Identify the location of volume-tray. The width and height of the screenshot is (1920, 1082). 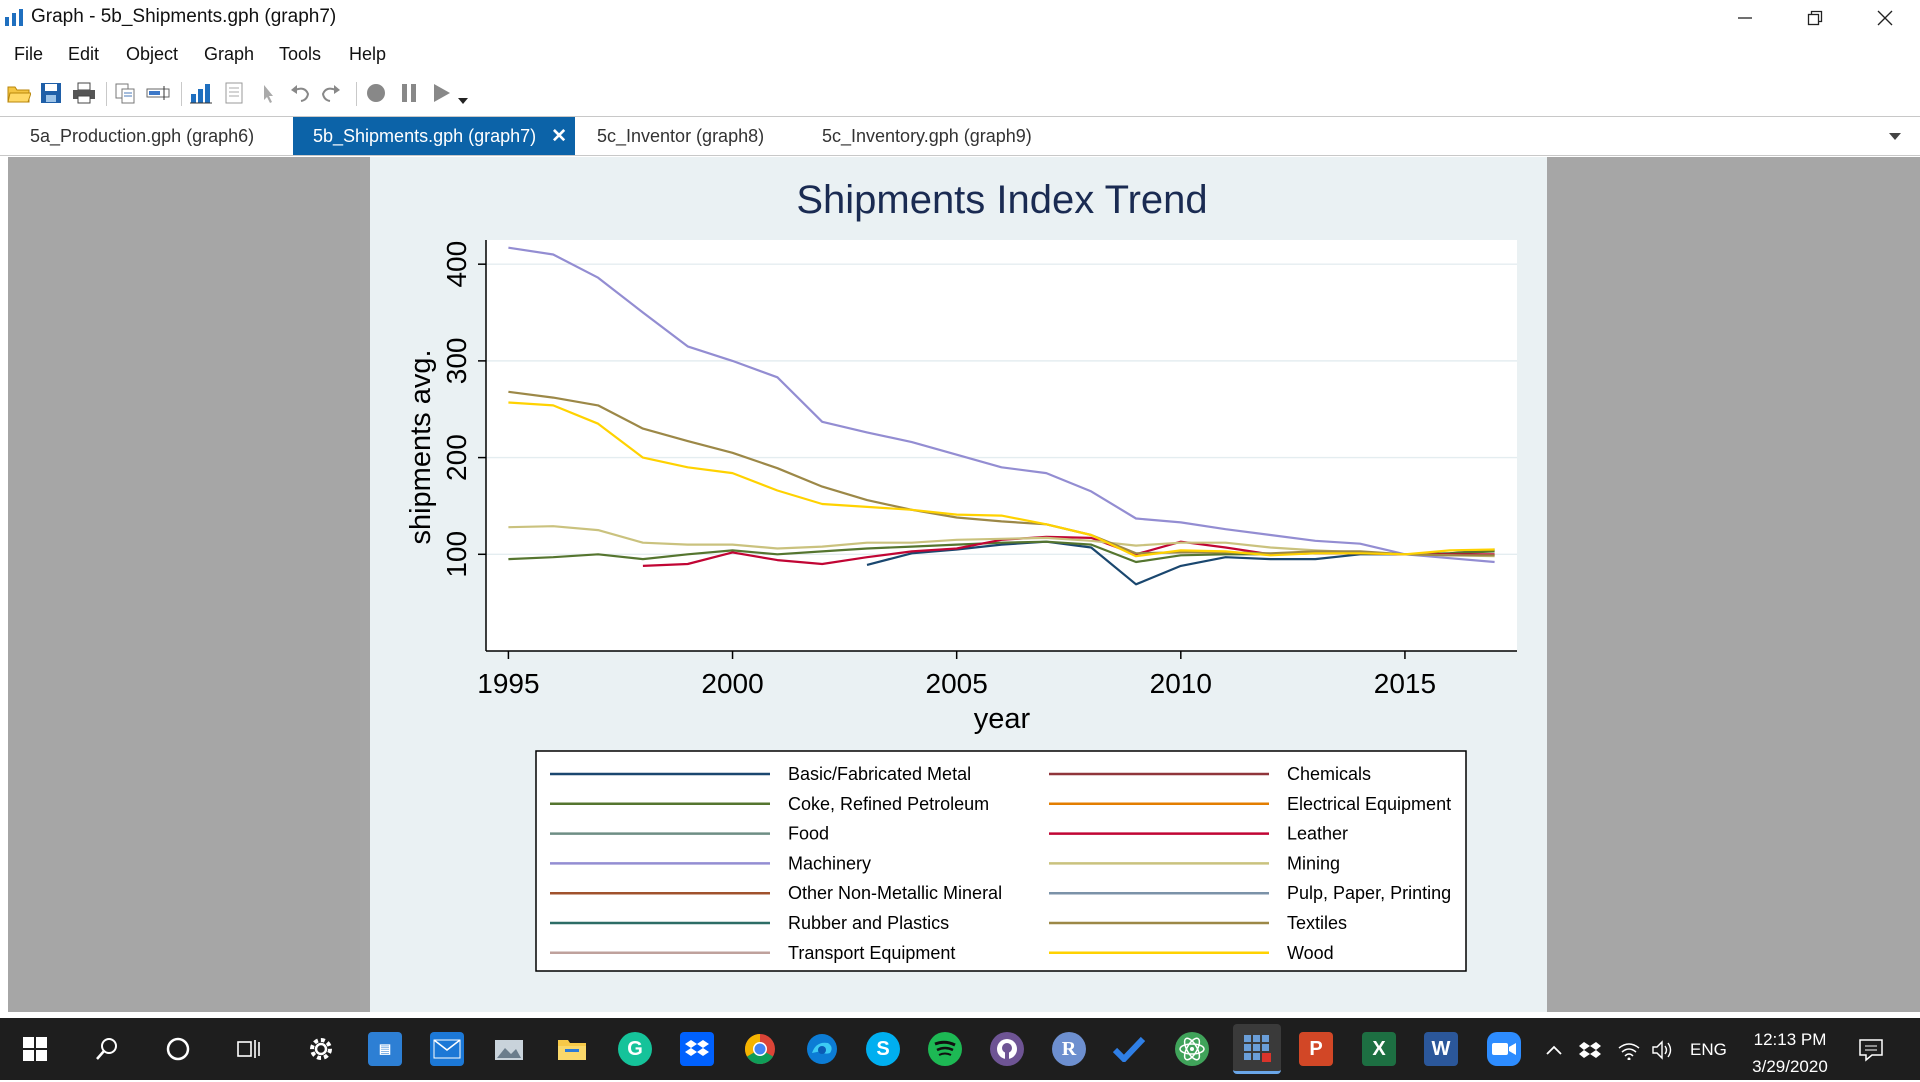
(1663, 1050).